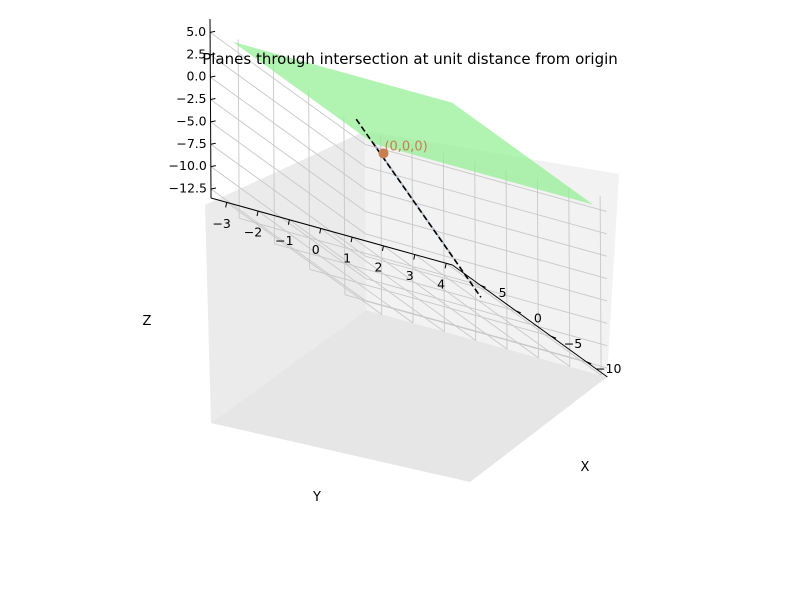 The image size is (800, 600). Describe the element at coordinates (188, 188) in the screenshot. I see `z-tick-label-7: −12.5` at that location.